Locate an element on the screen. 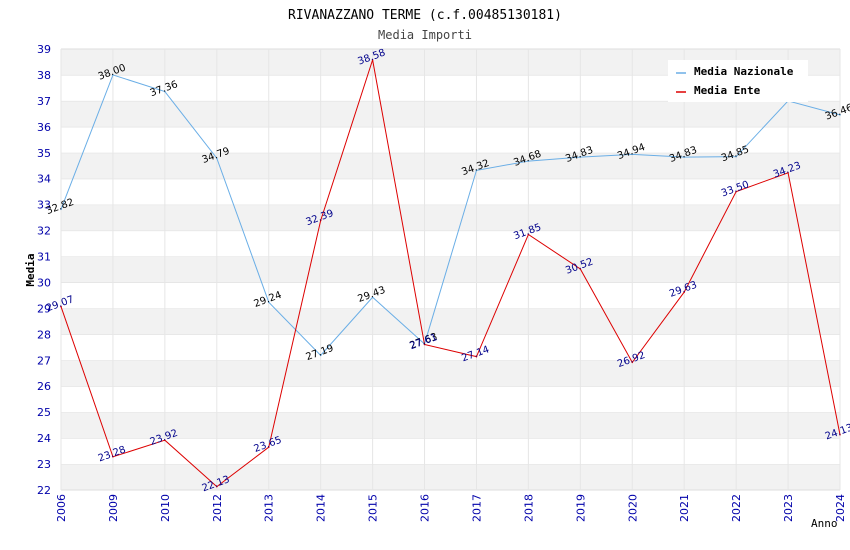 This screenshot has height=550, width=850. legend-box is located at coordinates (738, 81).